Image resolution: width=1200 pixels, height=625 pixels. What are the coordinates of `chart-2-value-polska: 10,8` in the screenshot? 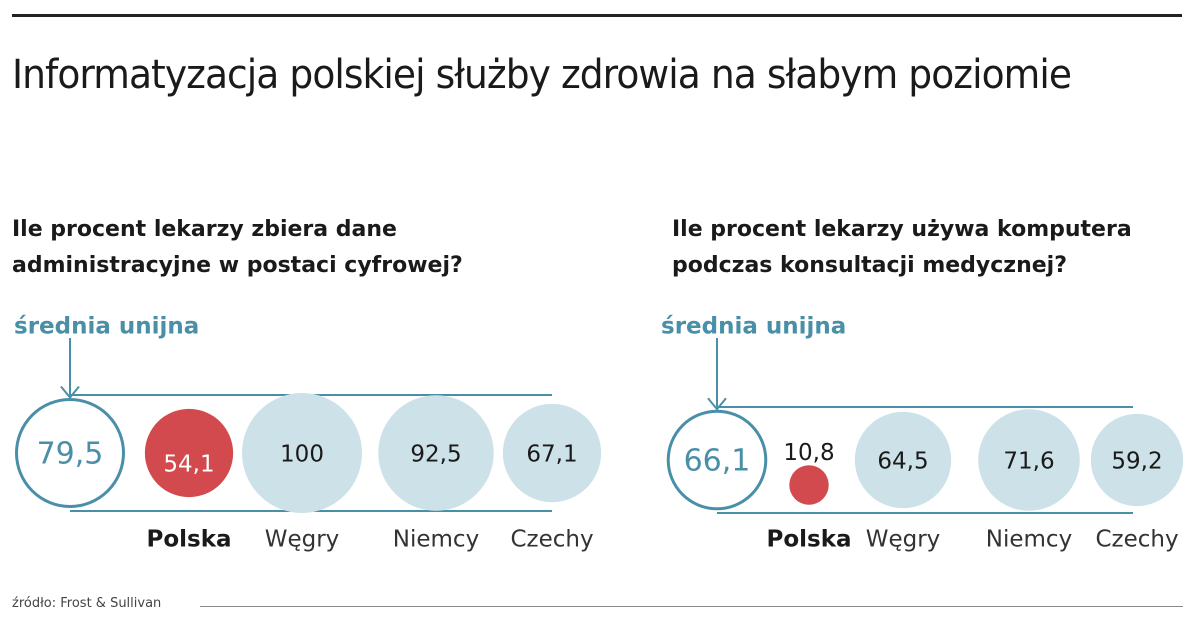 It's located at (808, 453).